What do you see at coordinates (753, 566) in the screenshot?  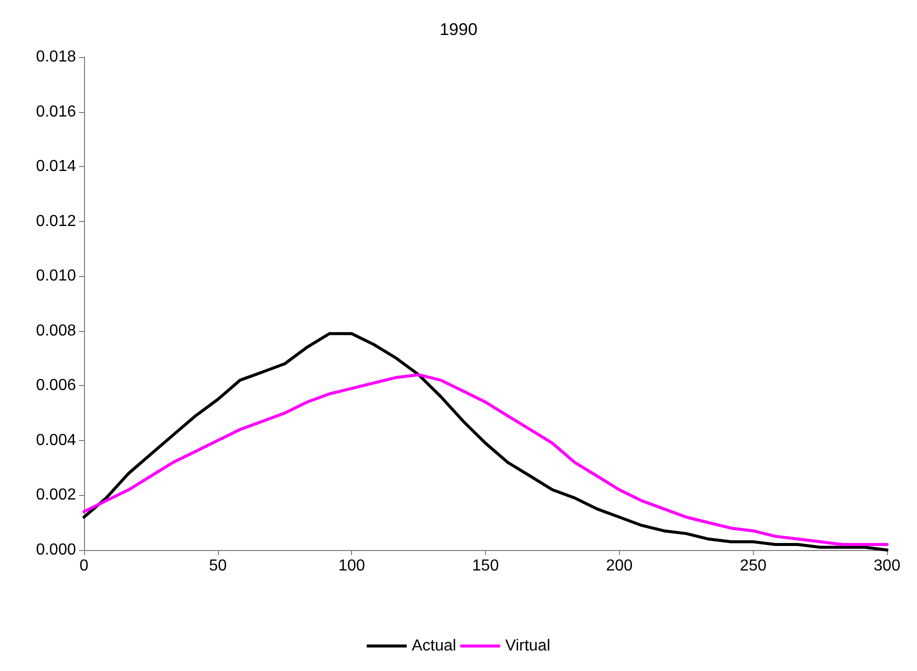 I see `x-tick-label: 250` at bounding box center [753, 566].